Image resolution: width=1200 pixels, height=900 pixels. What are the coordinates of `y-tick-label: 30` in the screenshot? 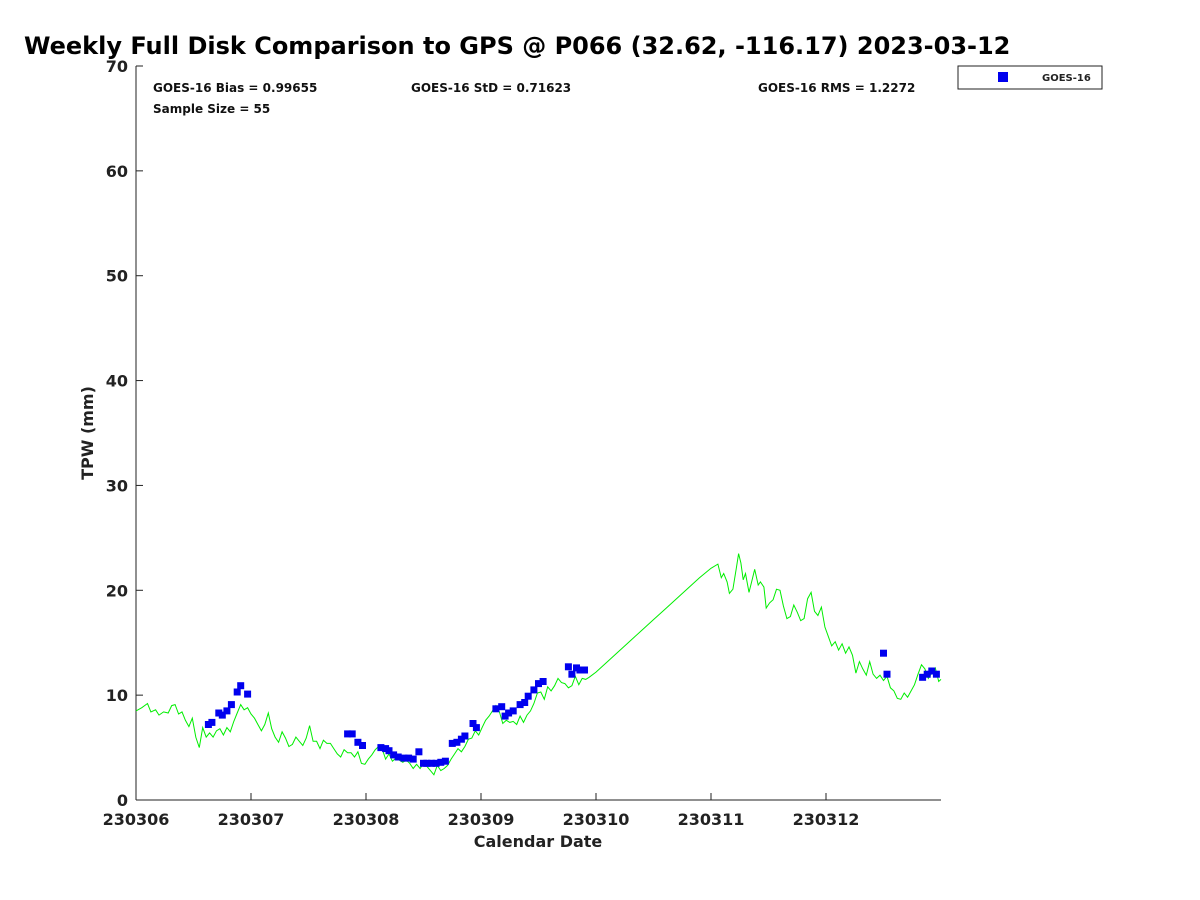 It's located at (117, 485).